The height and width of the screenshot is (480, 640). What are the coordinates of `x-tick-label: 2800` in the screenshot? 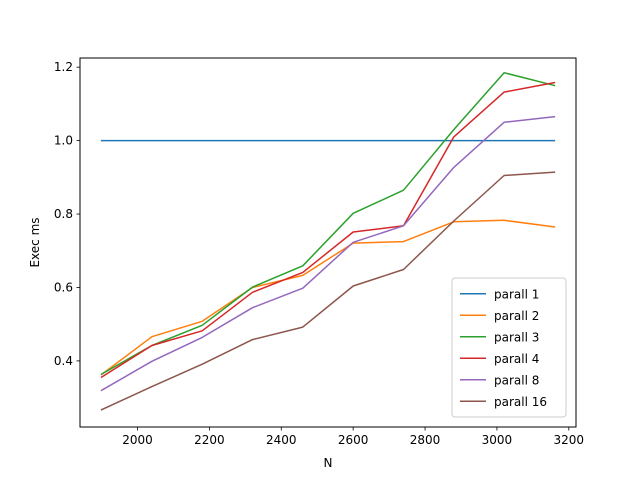 It's located at (425, 440).